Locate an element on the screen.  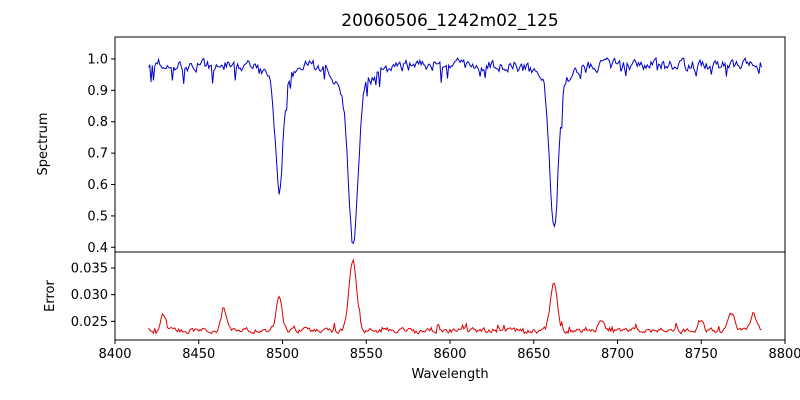
x-tick-label: 8750 is located at coordinates (701, 354).